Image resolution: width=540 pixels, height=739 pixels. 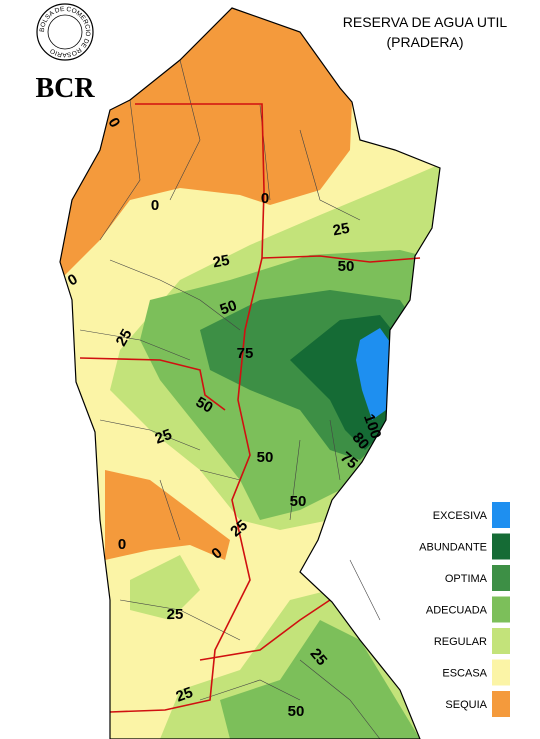 What do you see at coordinates (460, 642) in the screenshot?
I see `legend-label: REGULAR` at bounding box center [460, 642].